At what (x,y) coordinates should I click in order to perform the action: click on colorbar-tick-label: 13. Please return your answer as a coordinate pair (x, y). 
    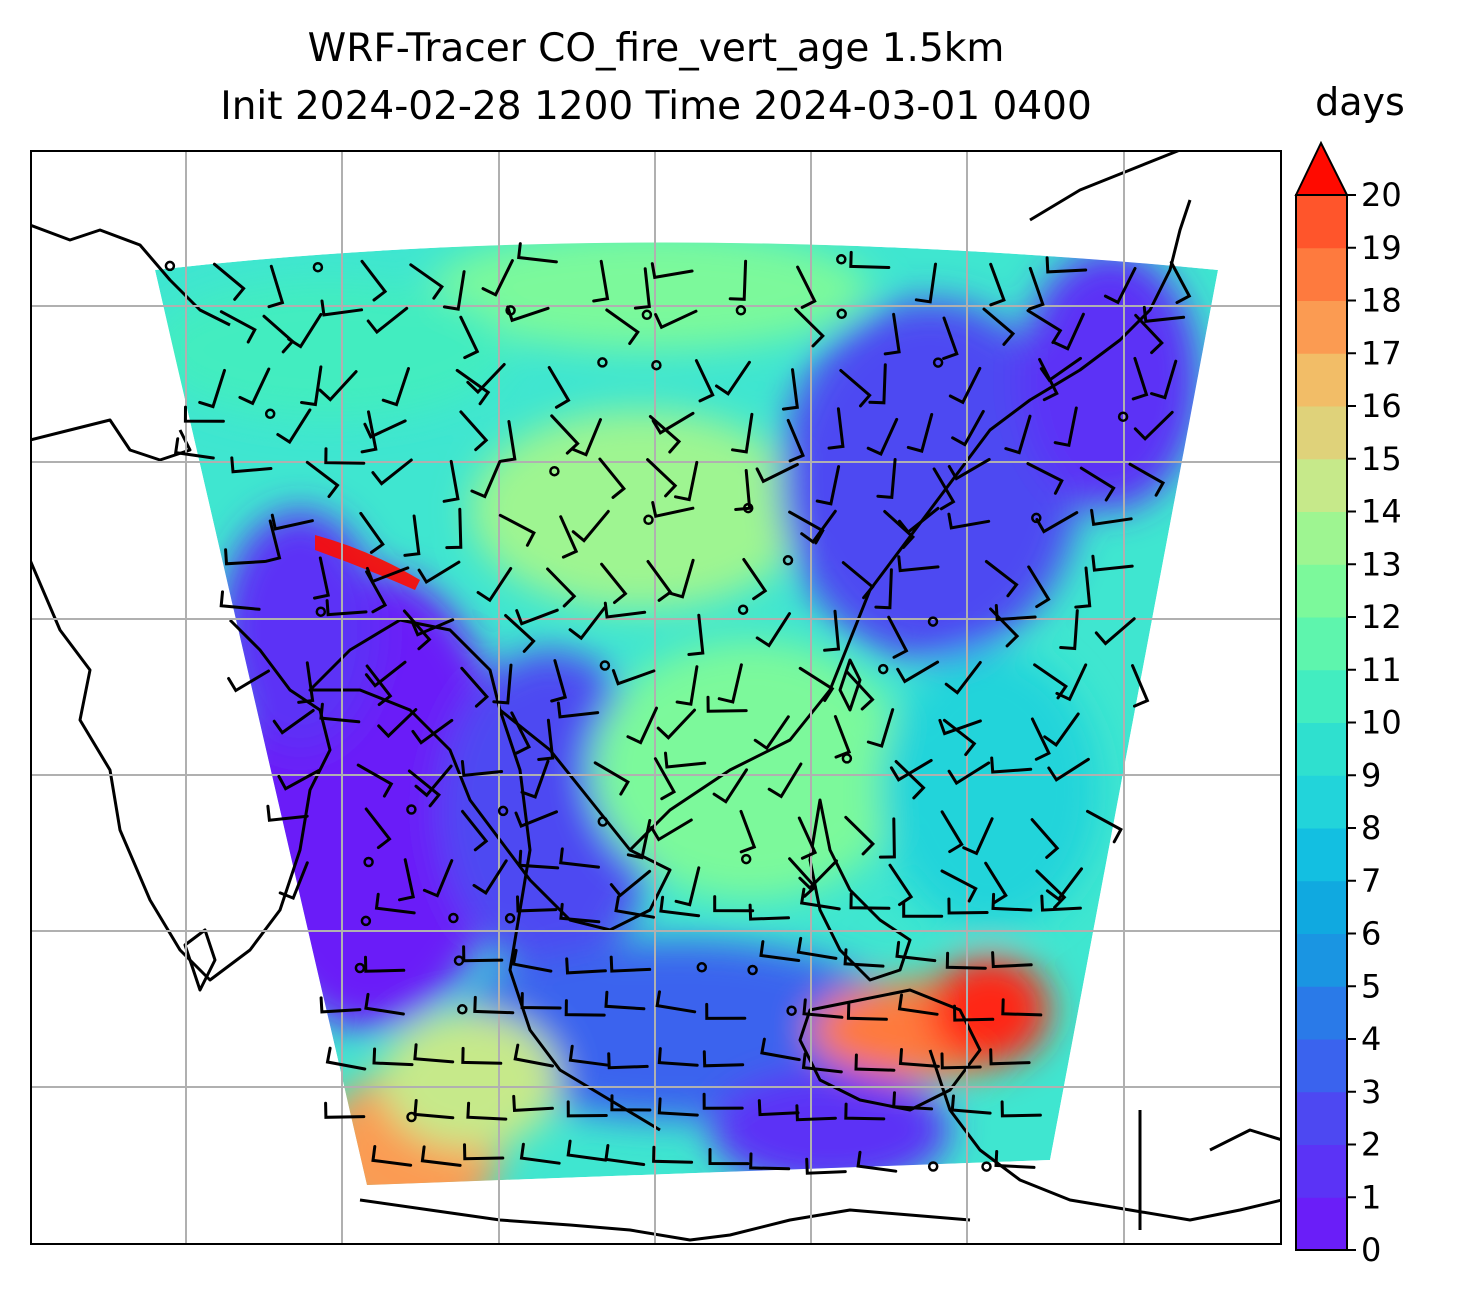
    Looking at the image, I should click on (1381, 564).